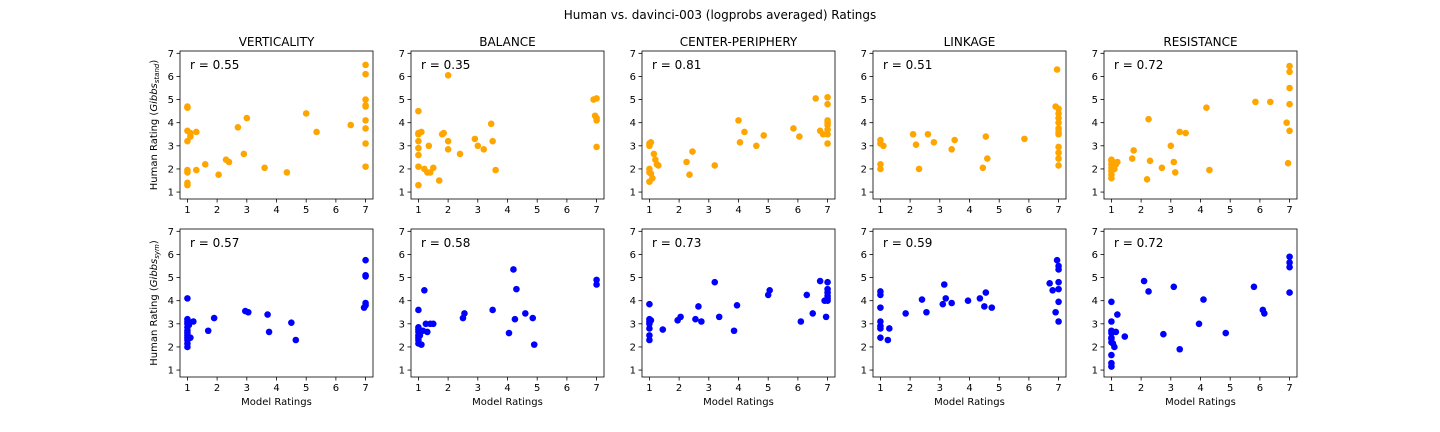  I want to click on x-axis-label: Model Ratings, so click(969, 402).